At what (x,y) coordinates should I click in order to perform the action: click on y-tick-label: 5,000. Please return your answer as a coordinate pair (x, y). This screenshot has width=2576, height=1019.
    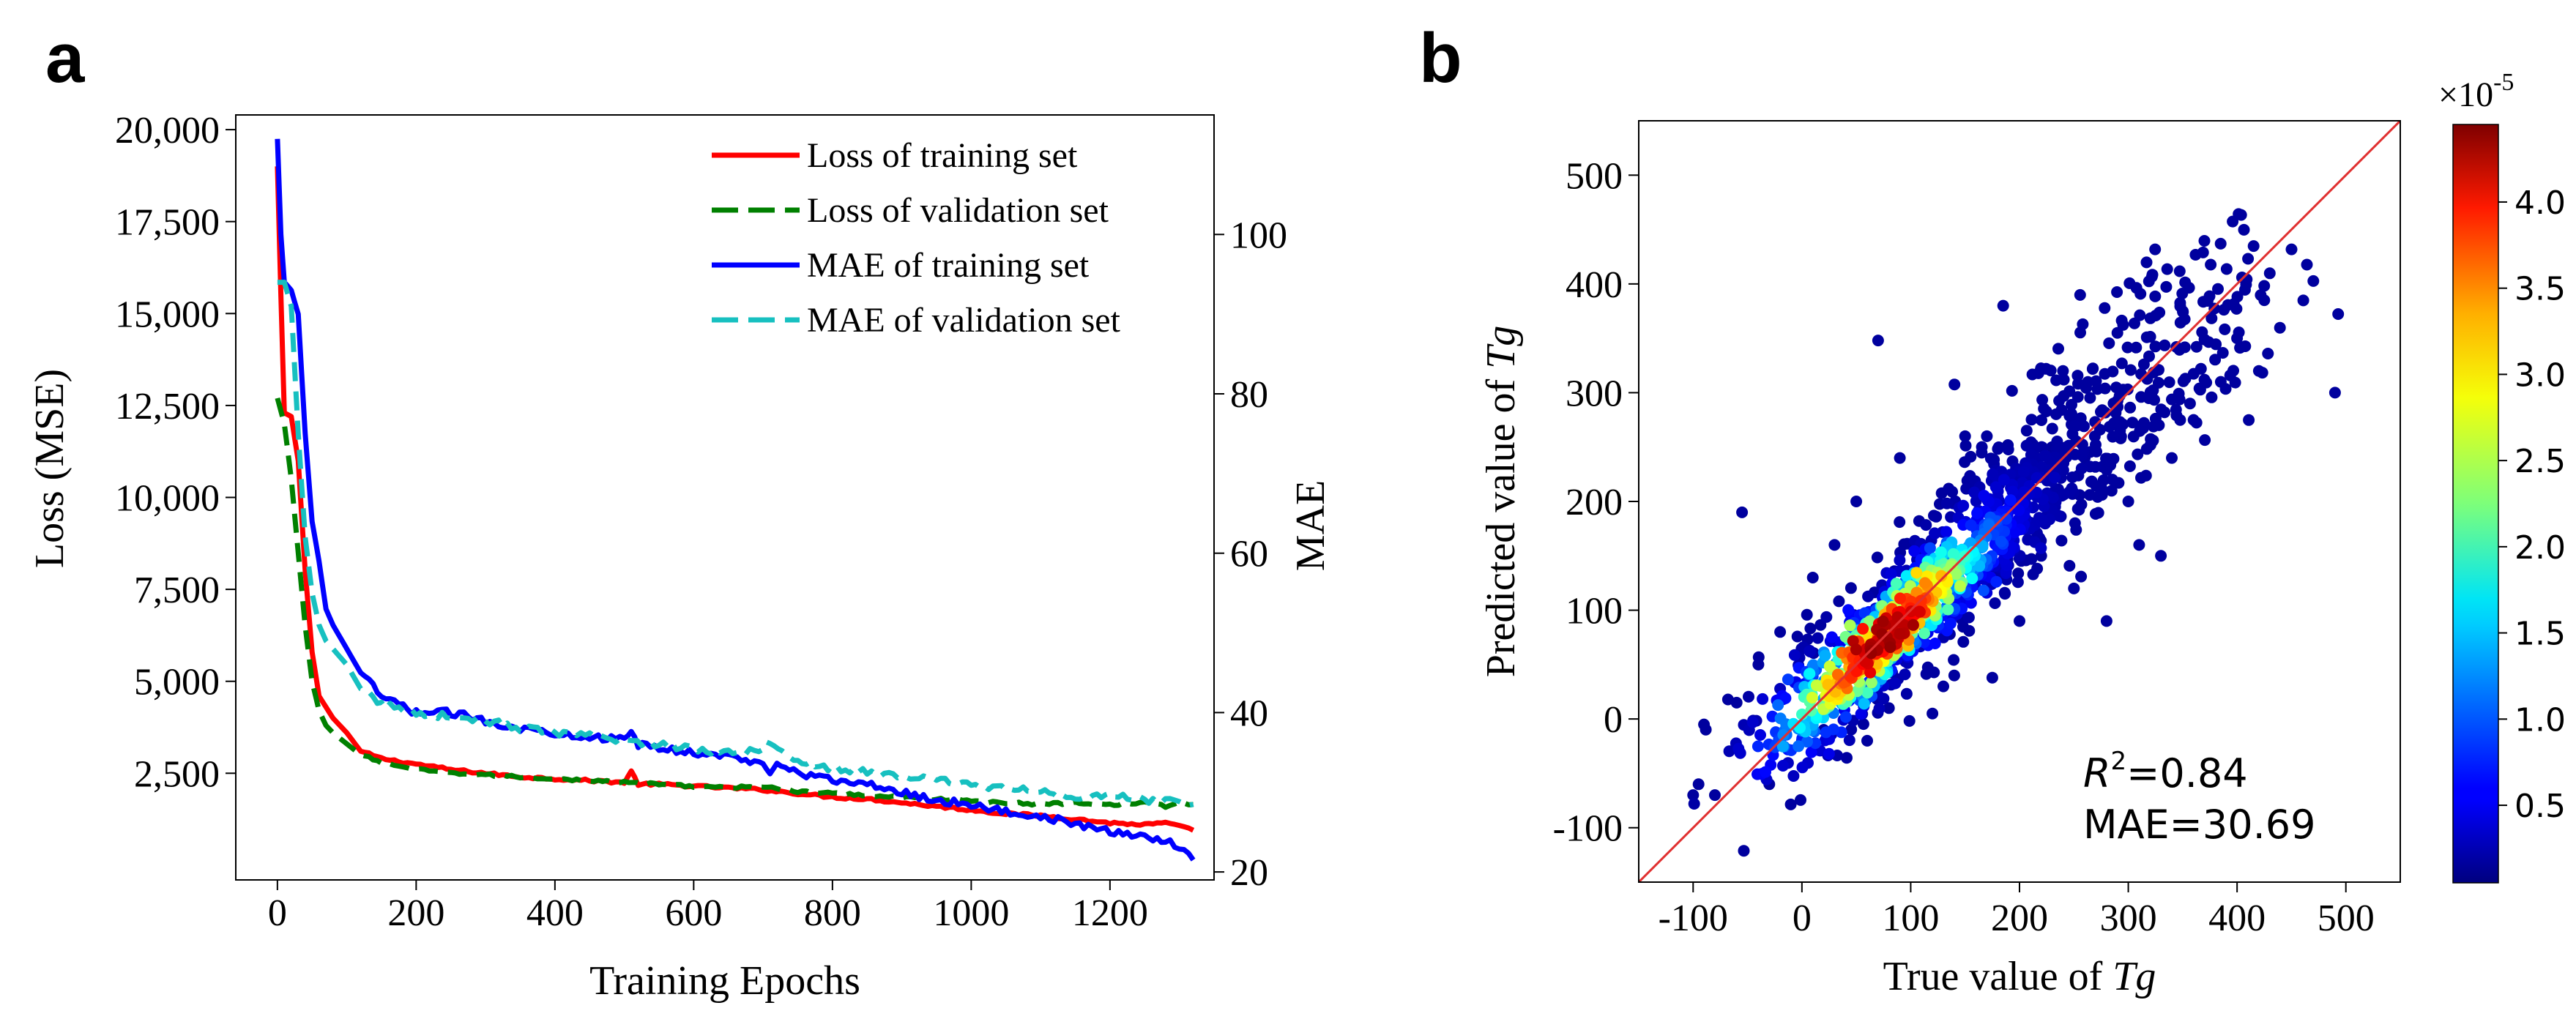
    Looking at the image, I should click on (177, 683).